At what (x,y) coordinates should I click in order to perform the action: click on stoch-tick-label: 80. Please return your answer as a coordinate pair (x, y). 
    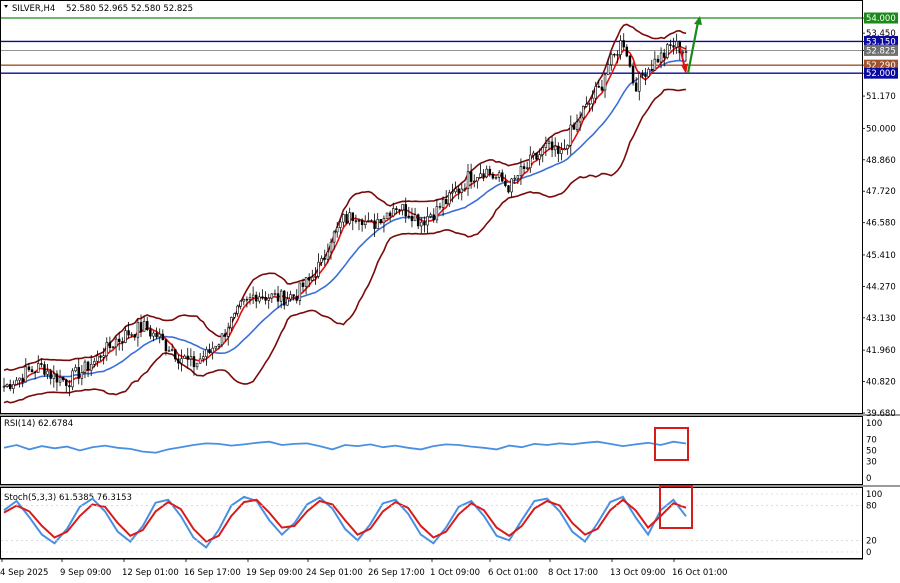
    Looking at the image, I should click on (871, 507).